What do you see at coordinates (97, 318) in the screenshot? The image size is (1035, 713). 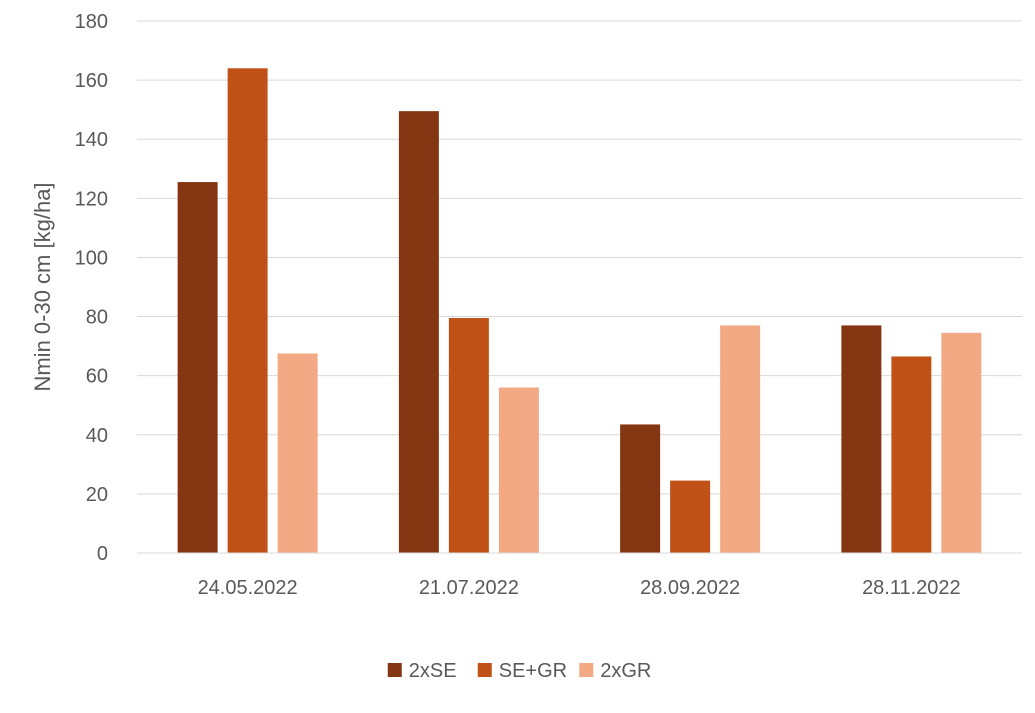 I see `y-tick-label: 80` at bounding box center [97, 318].